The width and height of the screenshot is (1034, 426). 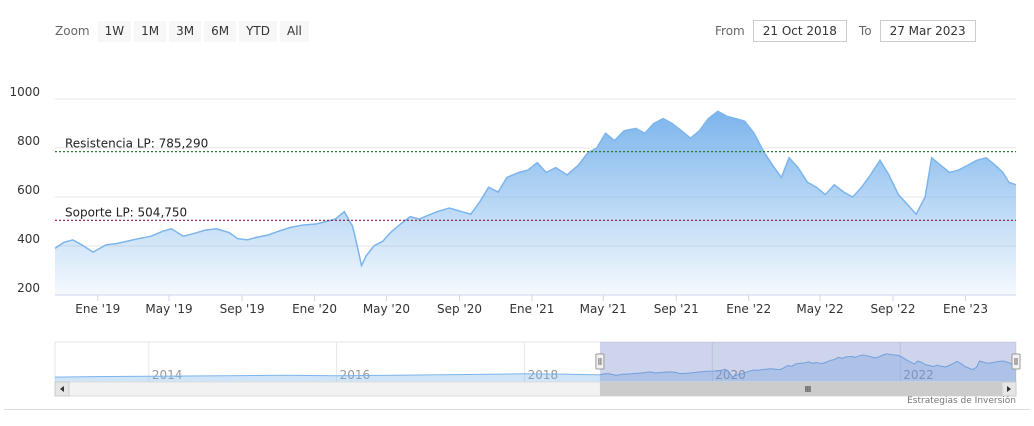 I want to click on watermark-credit: Estrategias de Inversión, so click(x=961, y=401).